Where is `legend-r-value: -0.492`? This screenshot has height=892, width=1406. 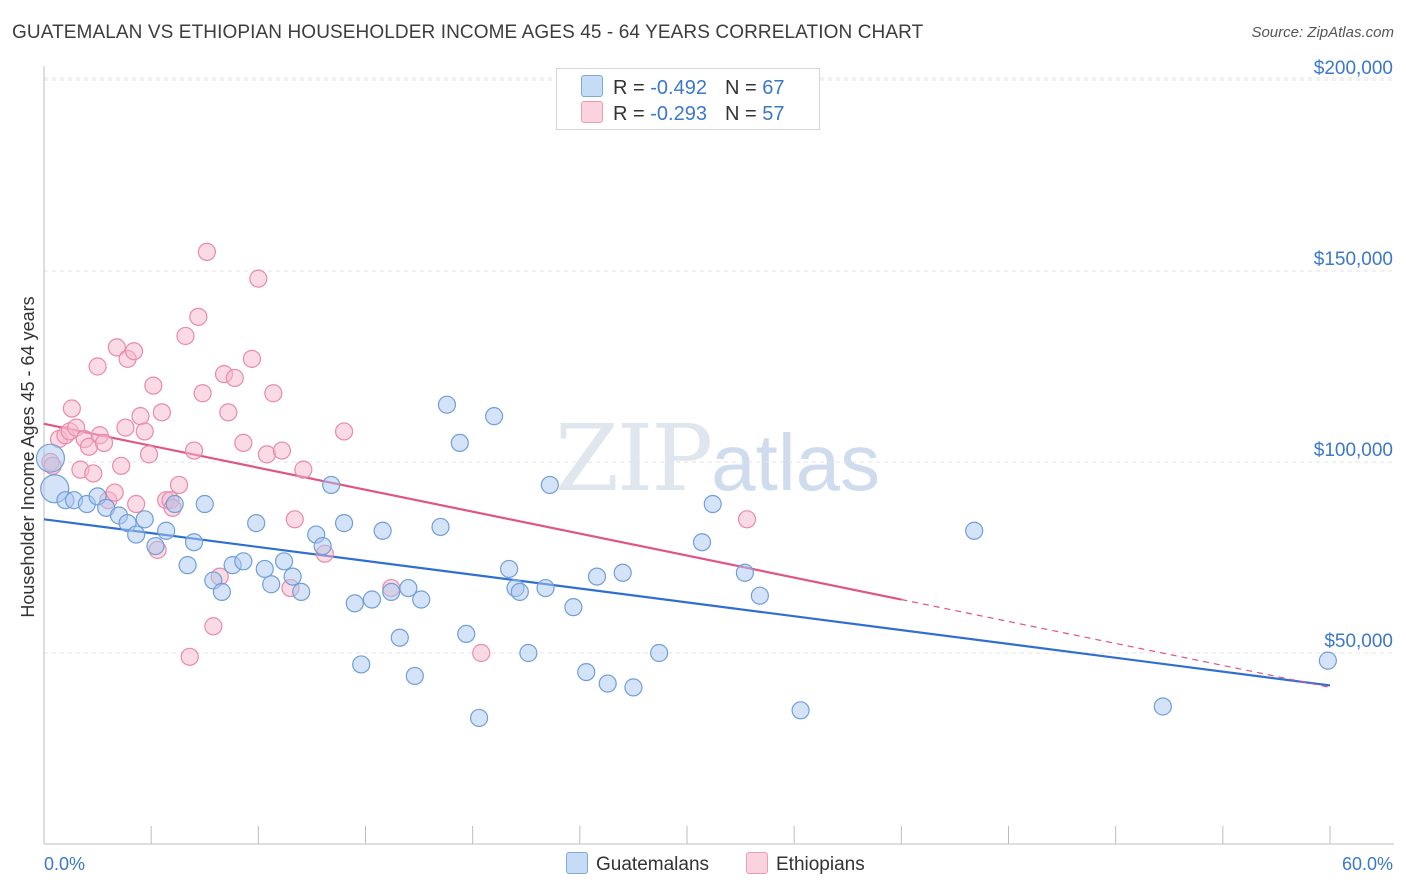
legend-r-value: -0.492 is located at coordinates (678, 88).